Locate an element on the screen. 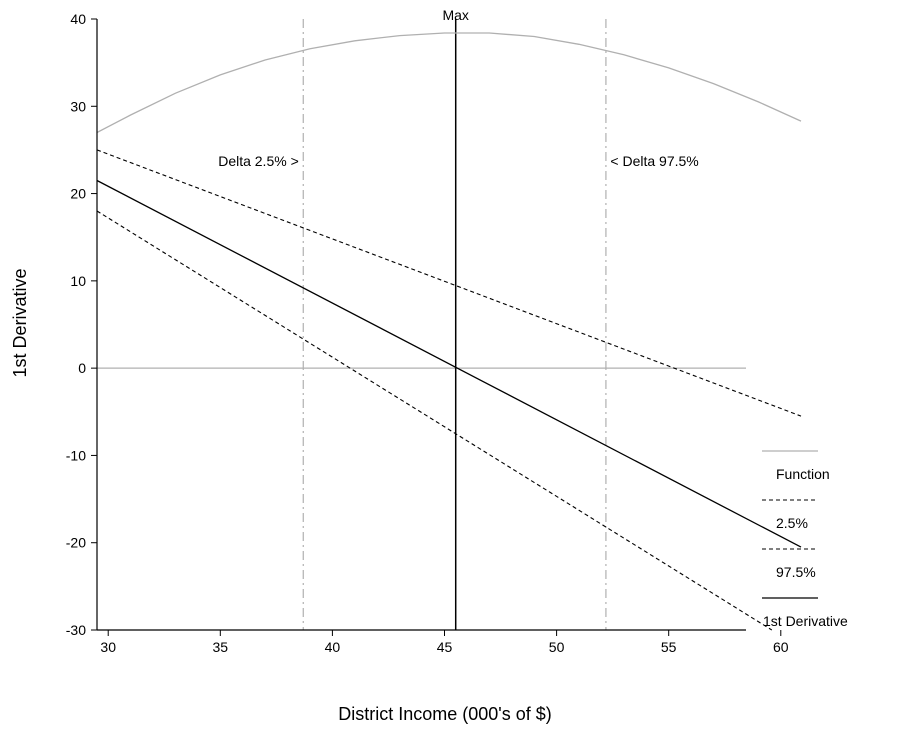  x-tick-label: 35 is located at coordinates (221, 647).